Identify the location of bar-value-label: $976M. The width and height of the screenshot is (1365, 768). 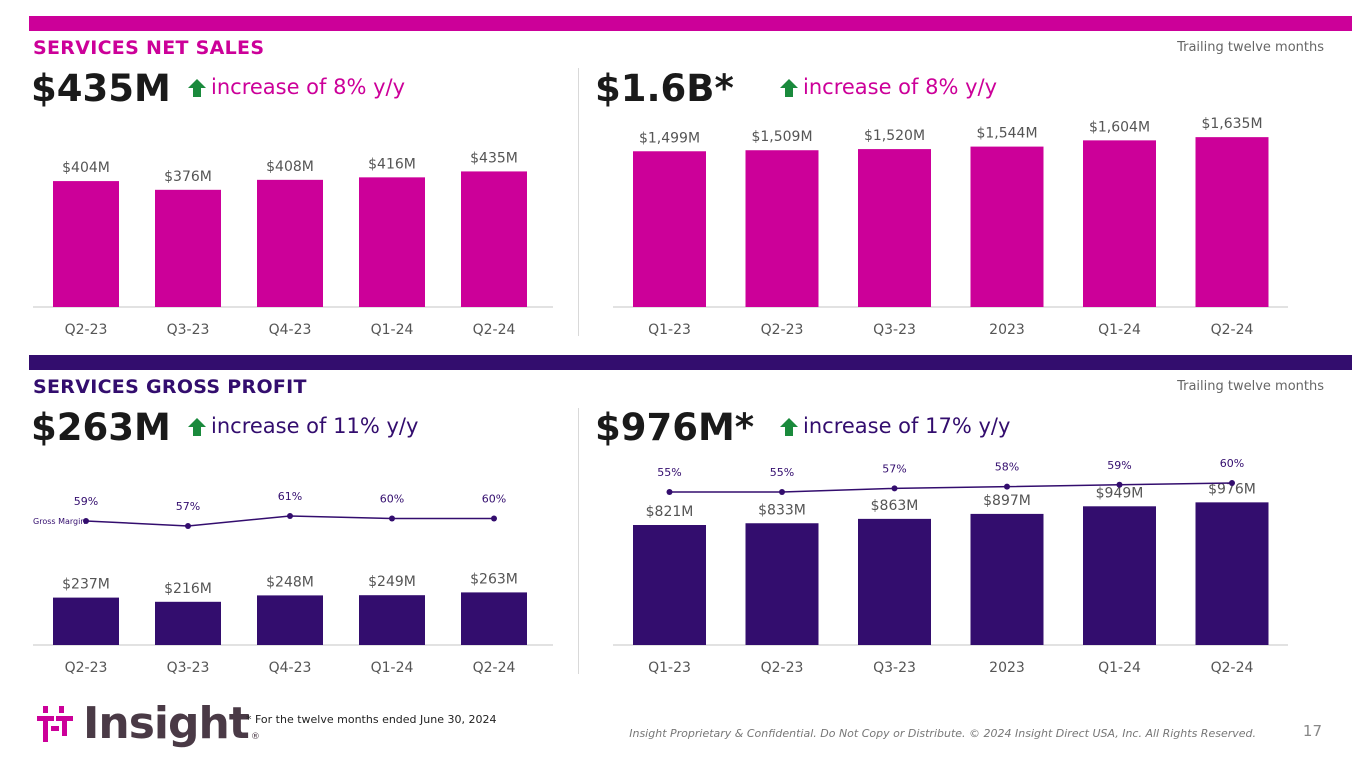
(1232, 489).